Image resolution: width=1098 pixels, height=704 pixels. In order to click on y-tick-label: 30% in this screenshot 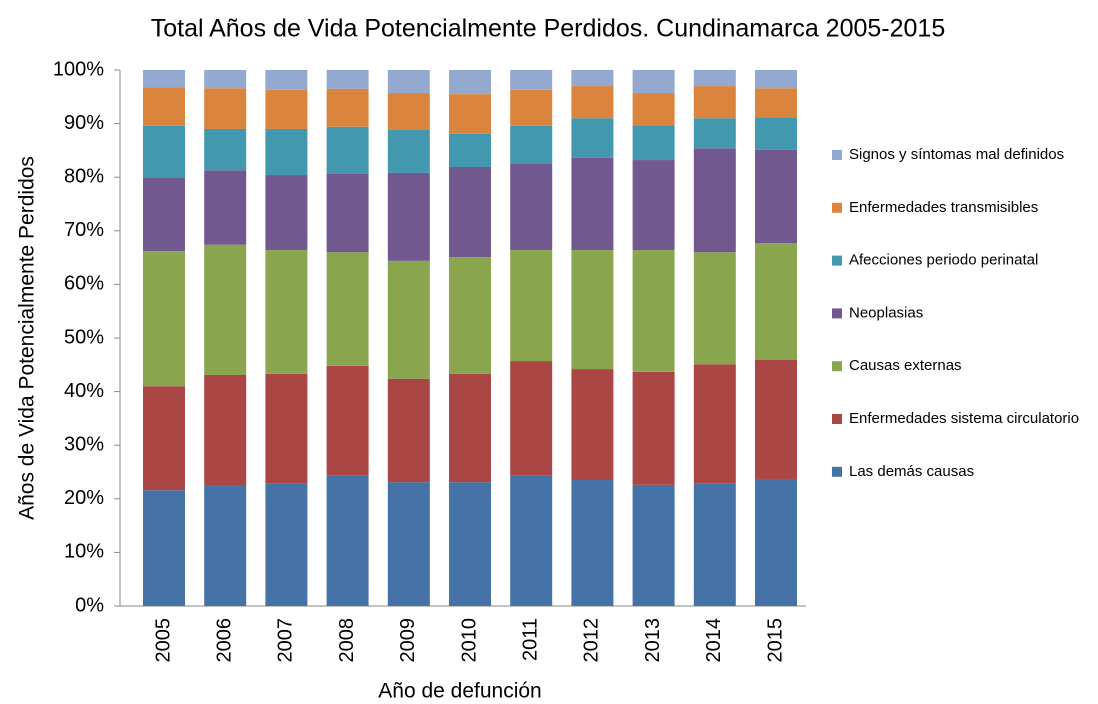, I will do `click(84, 444)`.